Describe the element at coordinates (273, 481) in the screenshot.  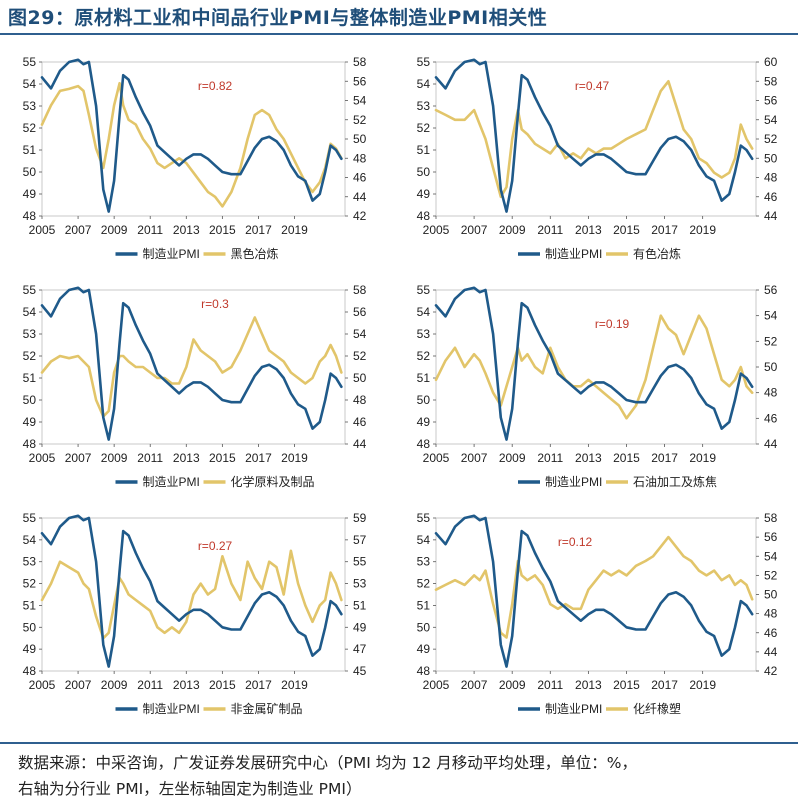
I see `legend-label-industry-pmi: 化学原料及制品` at that location.